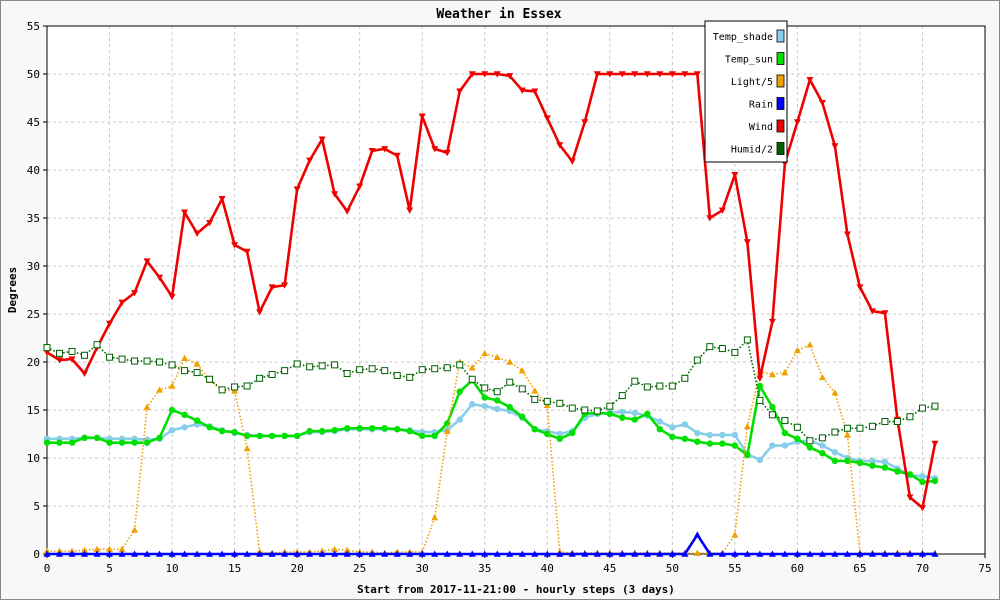 The height and width of the screenshot is (600, 1000). Describe the element at coordinates (33, 218) in the screenshot. I see `y-tick-label: 35` at that location.